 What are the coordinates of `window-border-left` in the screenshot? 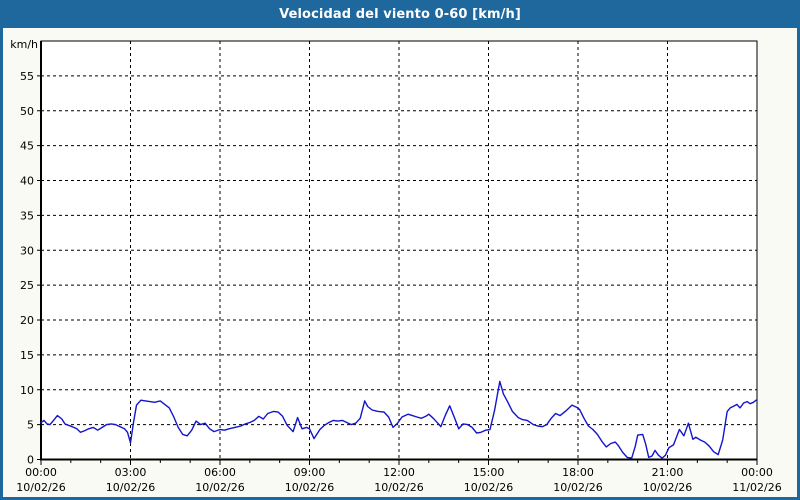 It's located at (1, 264).